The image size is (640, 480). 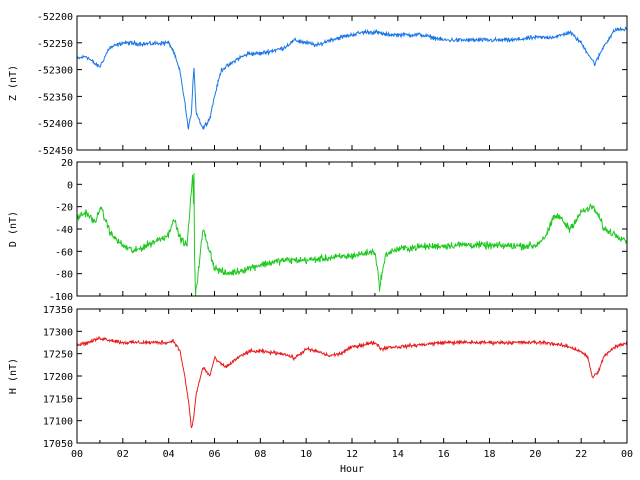 What do you see at coordinates (13, 83) in the screenshot?
I see `y-axis-label-1: Z (nT)` at bounding box center [13, 83].